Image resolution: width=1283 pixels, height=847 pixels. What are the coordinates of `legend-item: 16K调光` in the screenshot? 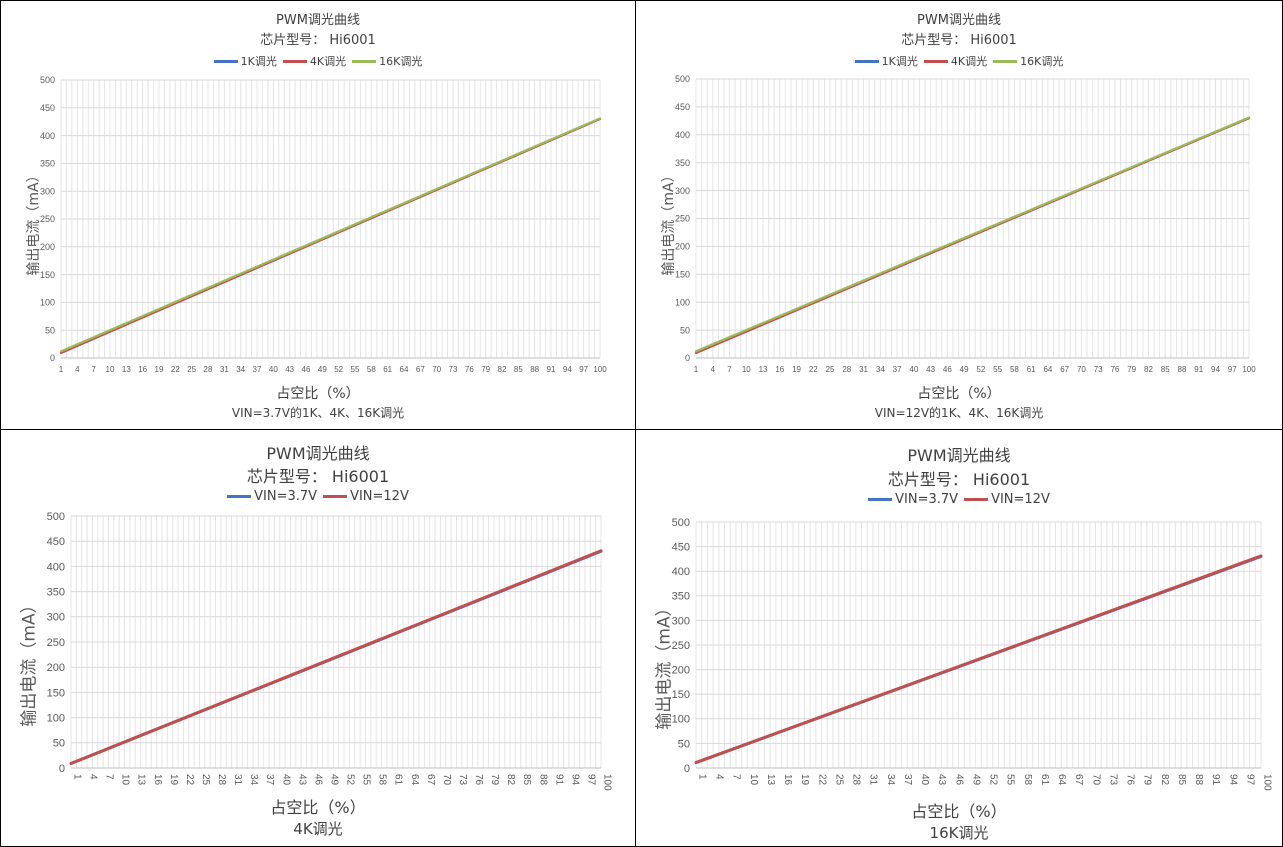 It's located at (1028, 61).